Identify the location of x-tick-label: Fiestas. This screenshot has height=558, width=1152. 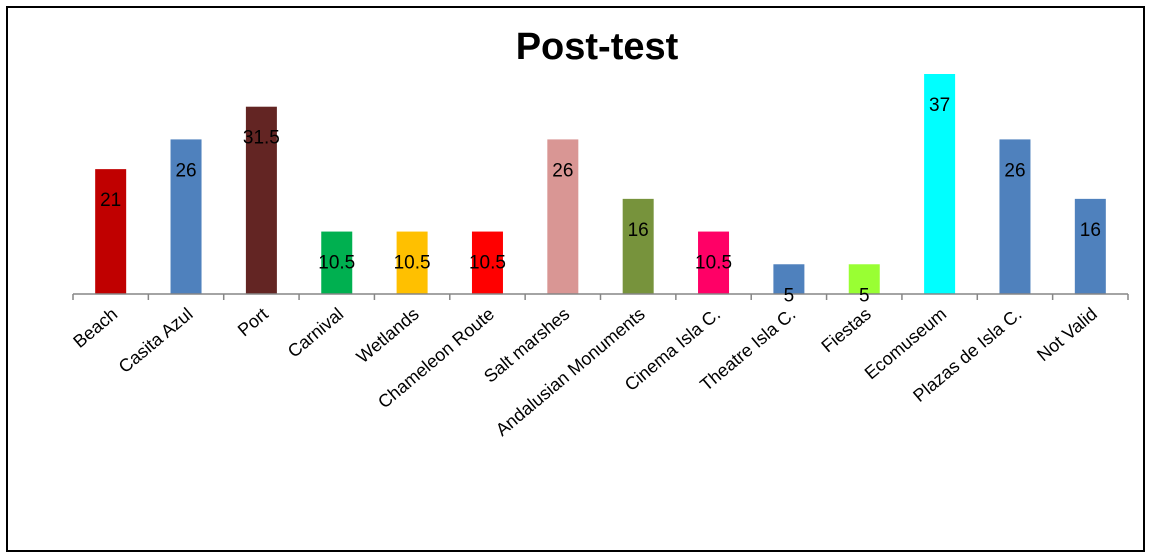
(846, 330).